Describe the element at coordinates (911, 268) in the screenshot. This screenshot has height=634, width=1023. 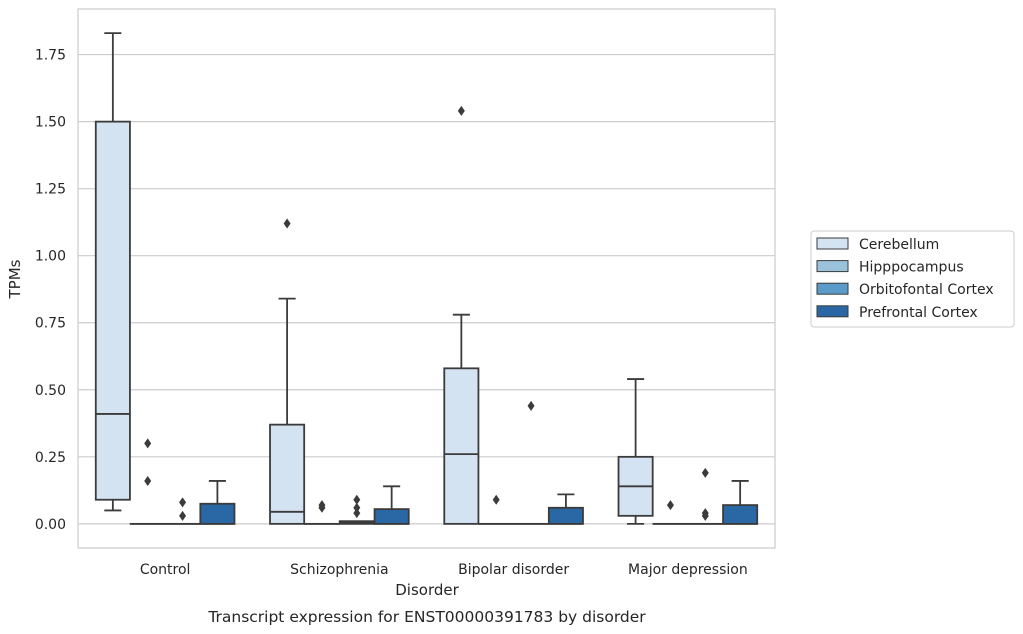
I see `legend-label: Hipppocampus` at that location.